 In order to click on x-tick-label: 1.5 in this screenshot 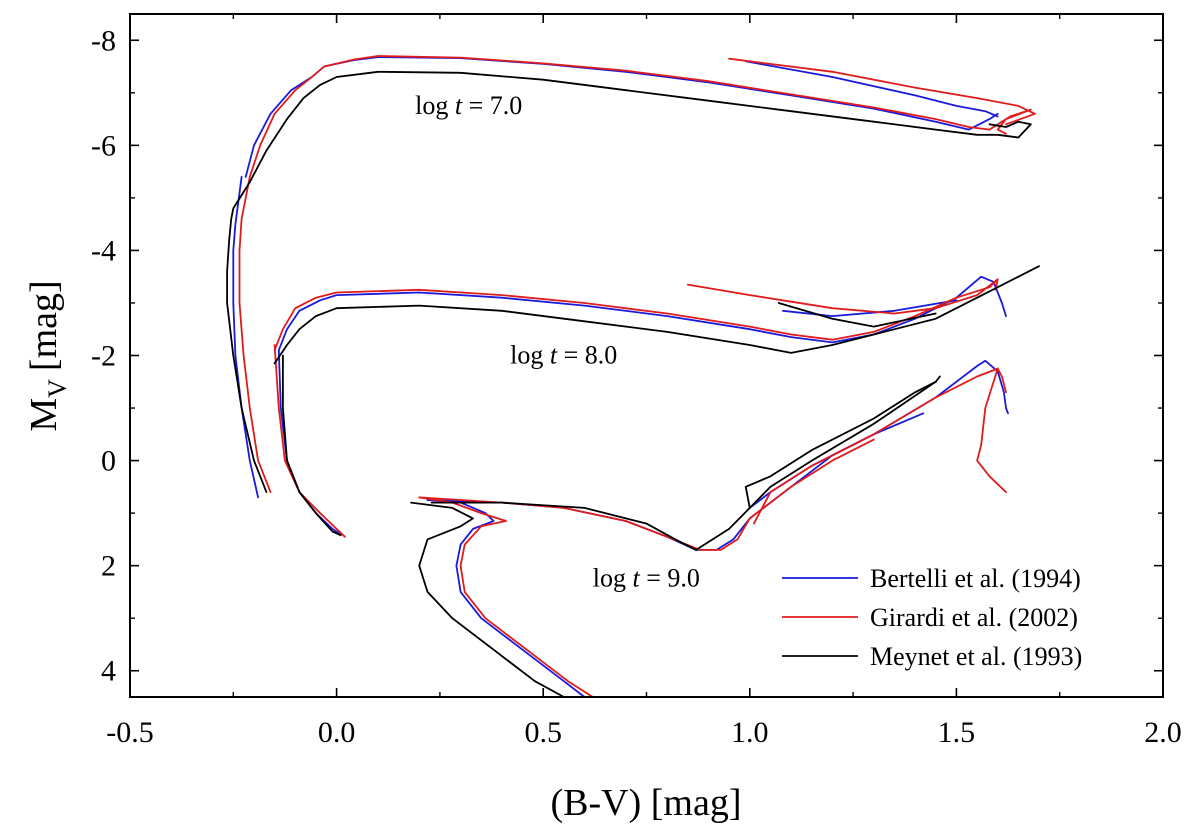, I will do `click(957, 732)`.